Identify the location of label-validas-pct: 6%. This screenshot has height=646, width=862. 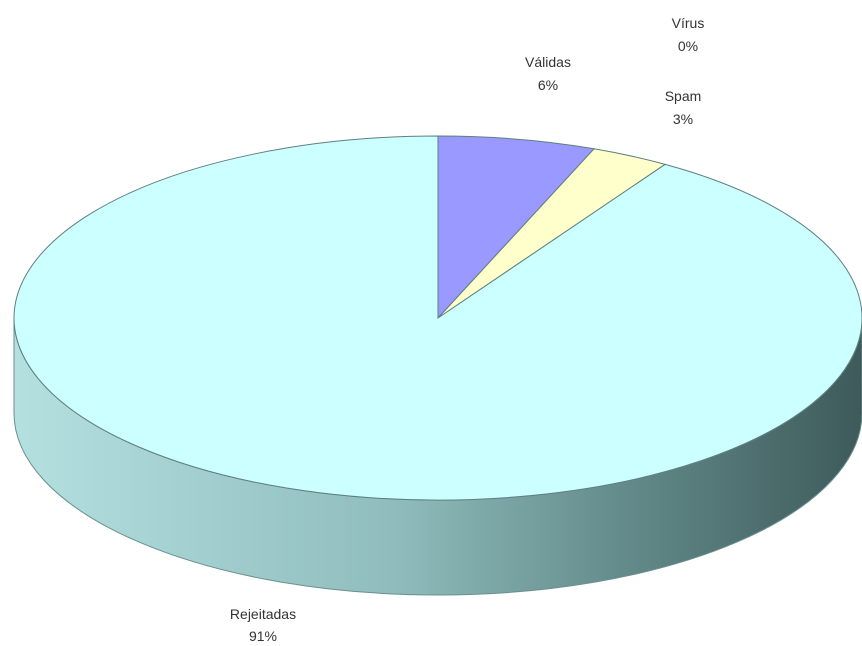
(548, 85).